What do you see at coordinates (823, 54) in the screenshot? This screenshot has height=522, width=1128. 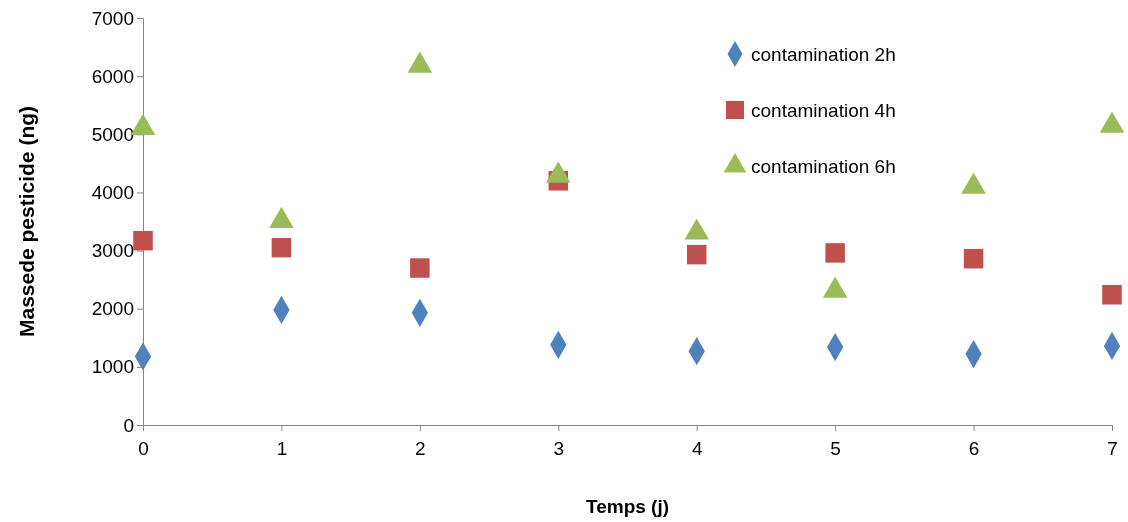 I see `legend-label: contamination 2h` at bounding box center [823, 54].